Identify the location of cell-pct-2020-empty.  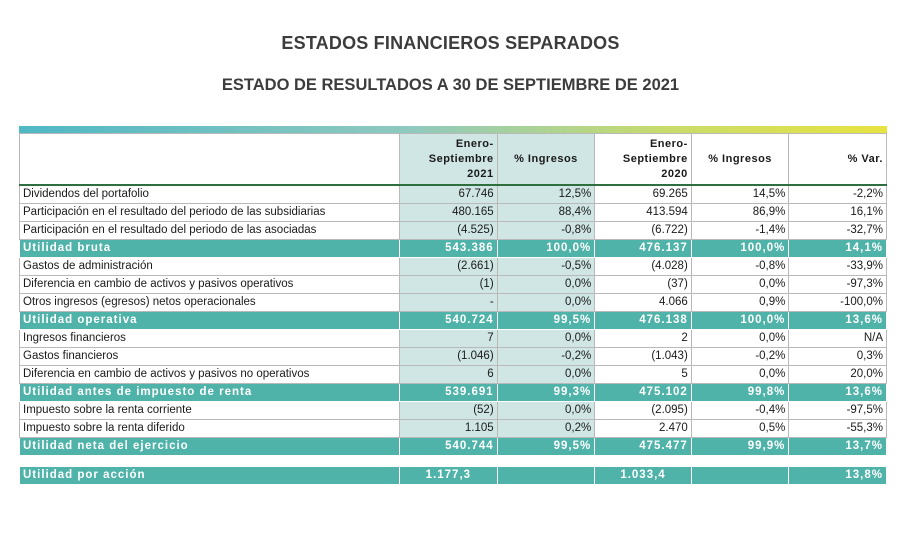
(740, 475).